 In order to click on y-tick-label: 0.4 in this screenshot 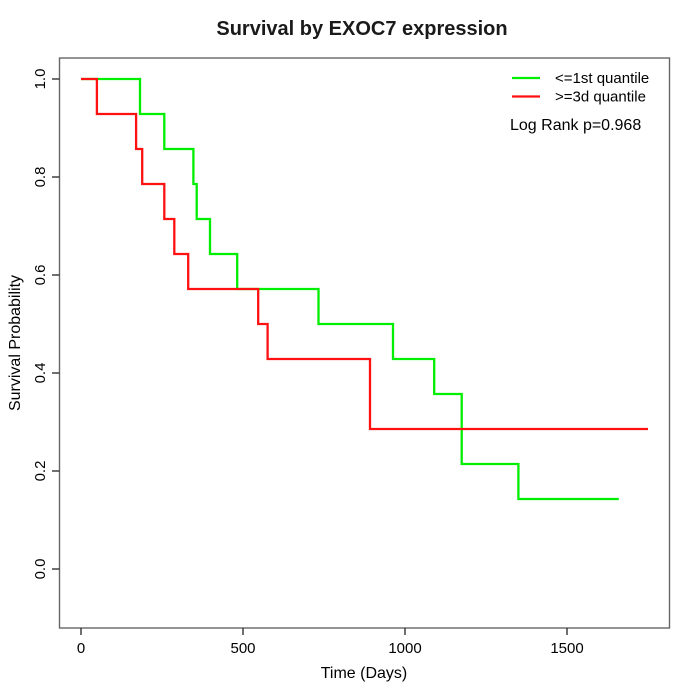, I will do `click(40, 373)`.